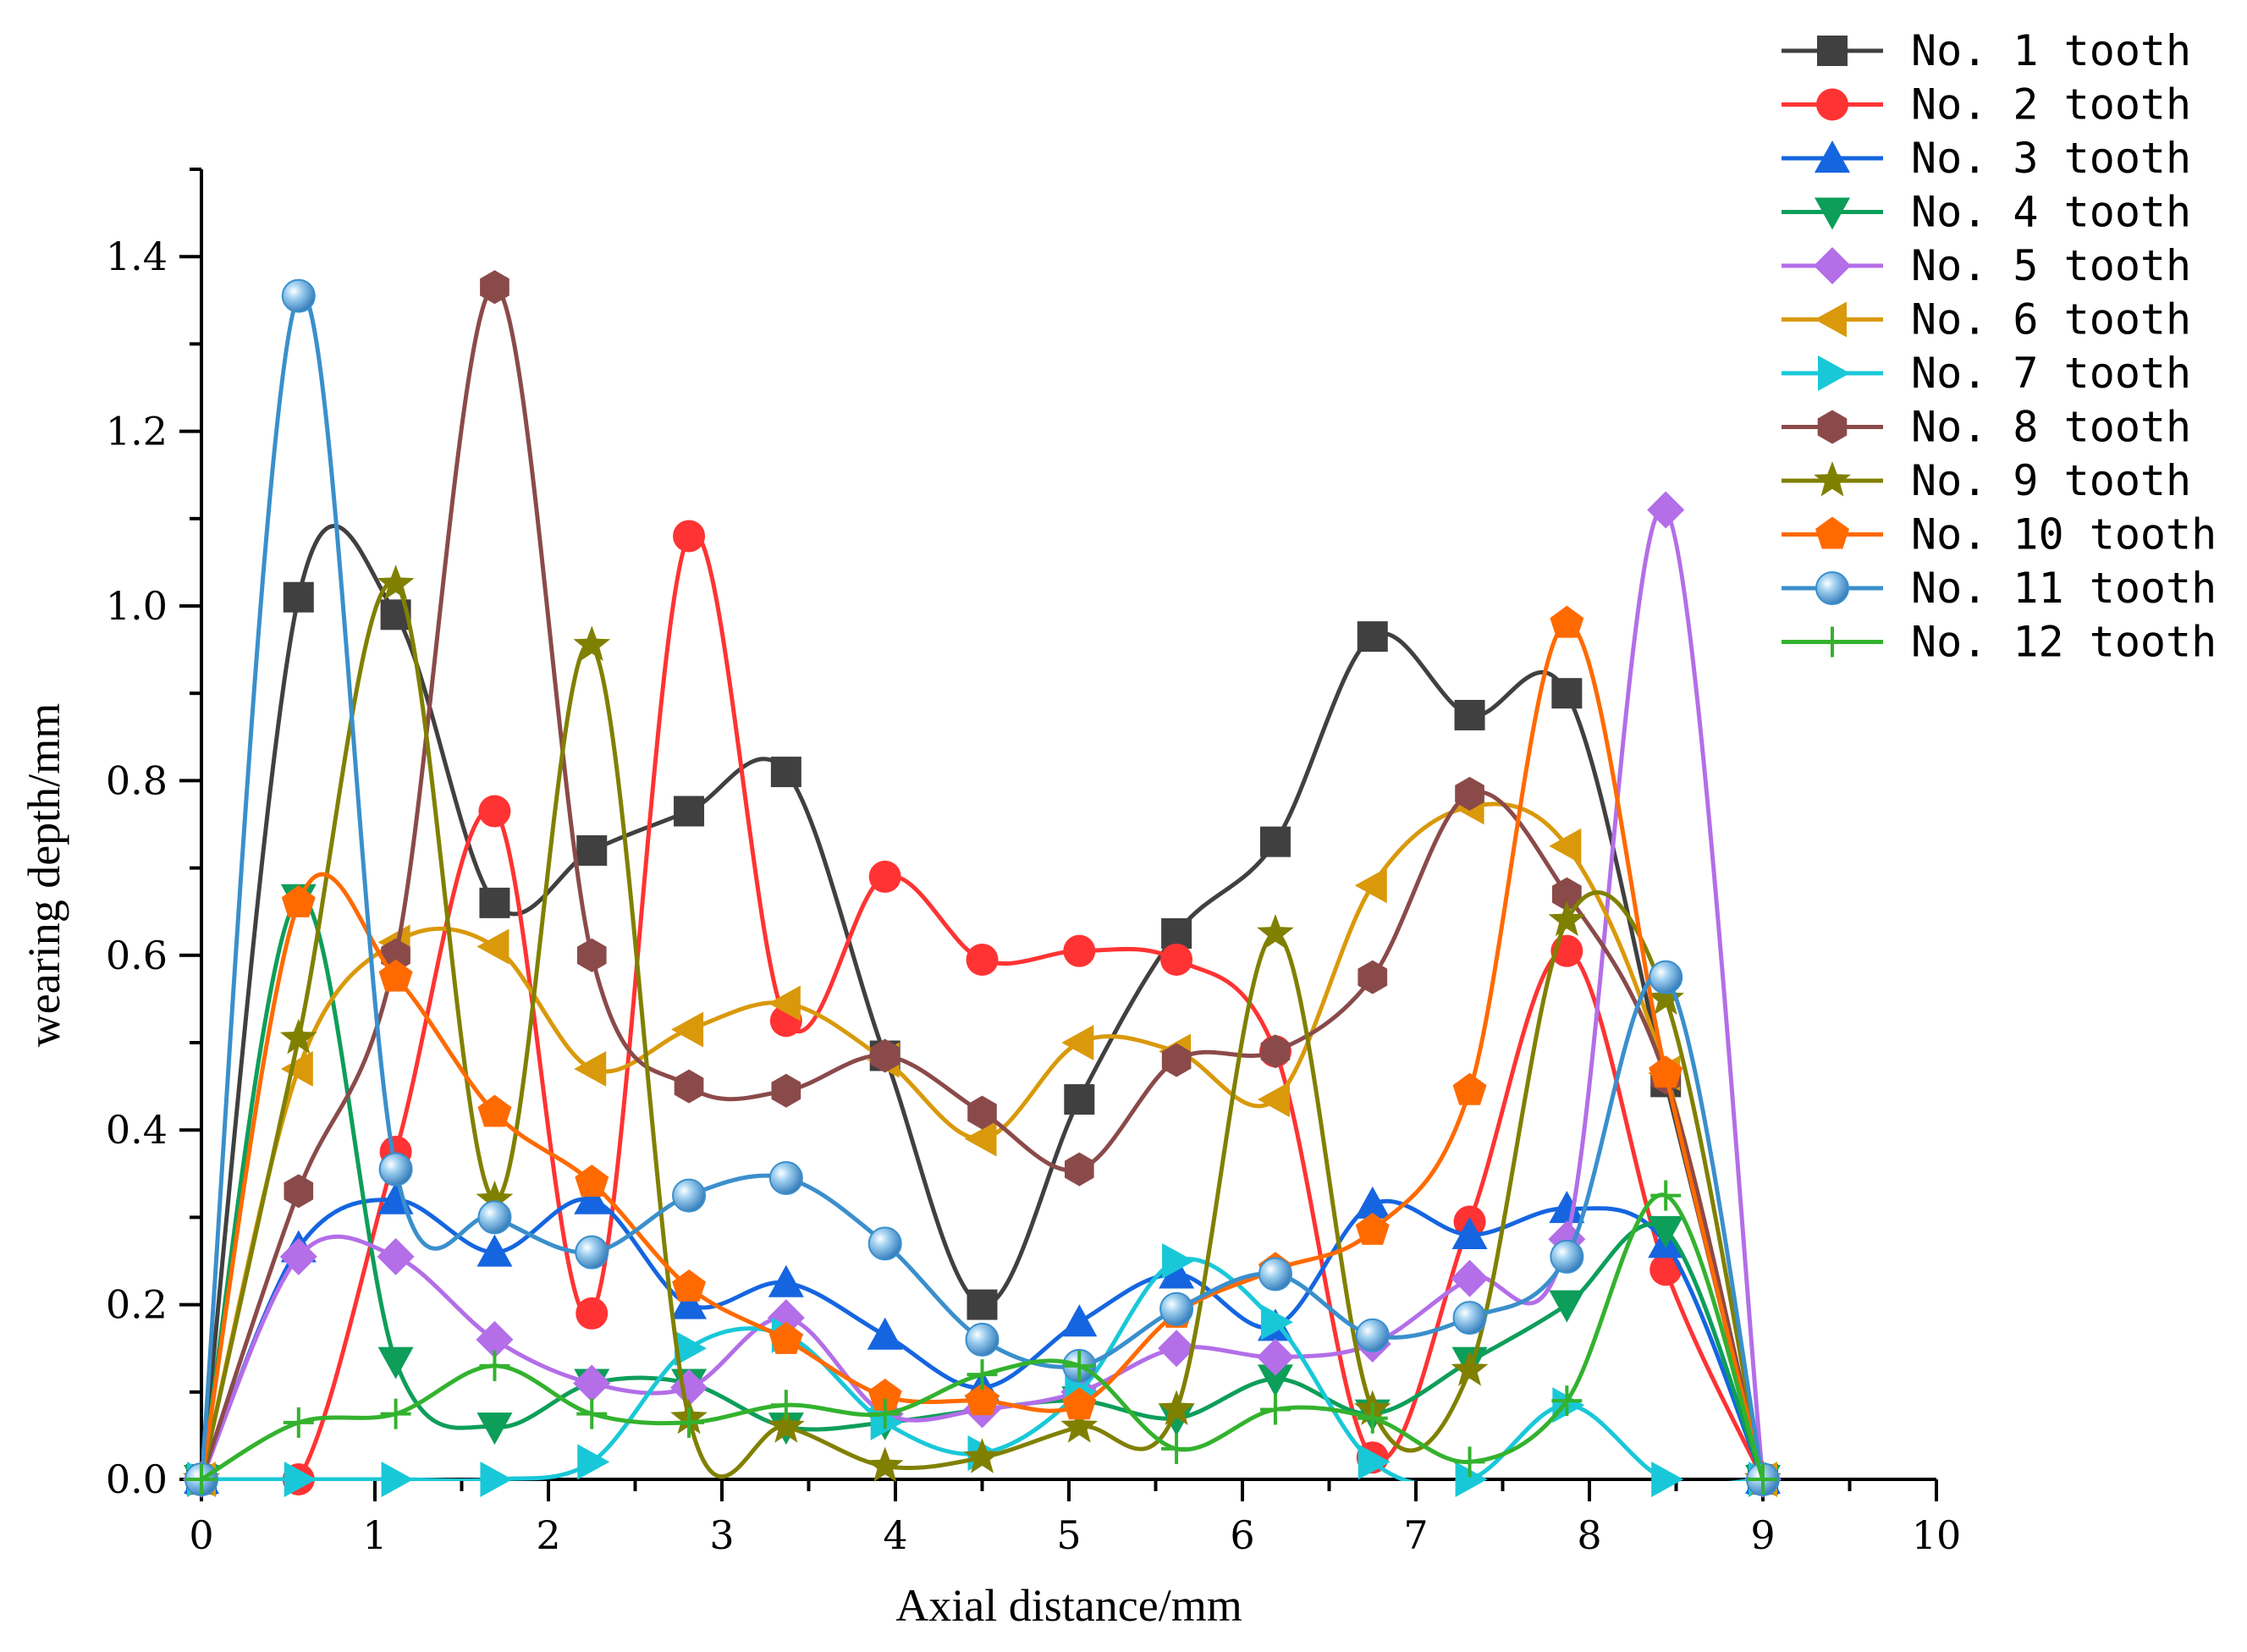 This screenshot has height=1652, width=2247. I want to click on y-tick-label: 0.4, so click(137, 1130).